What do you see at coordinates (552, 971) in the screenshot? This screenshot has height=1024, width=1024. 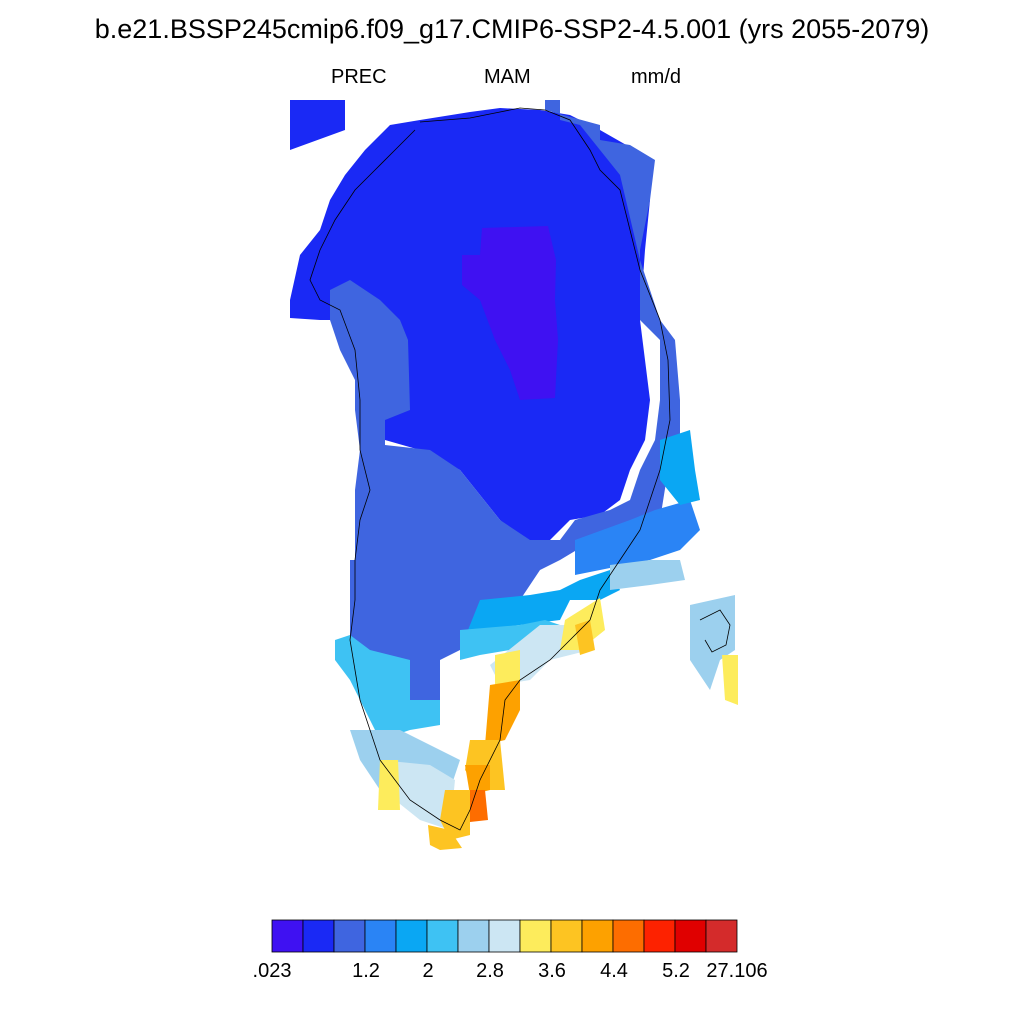 I see `colorbar-tick-label: 3.6` at bounding box center [552, 971].